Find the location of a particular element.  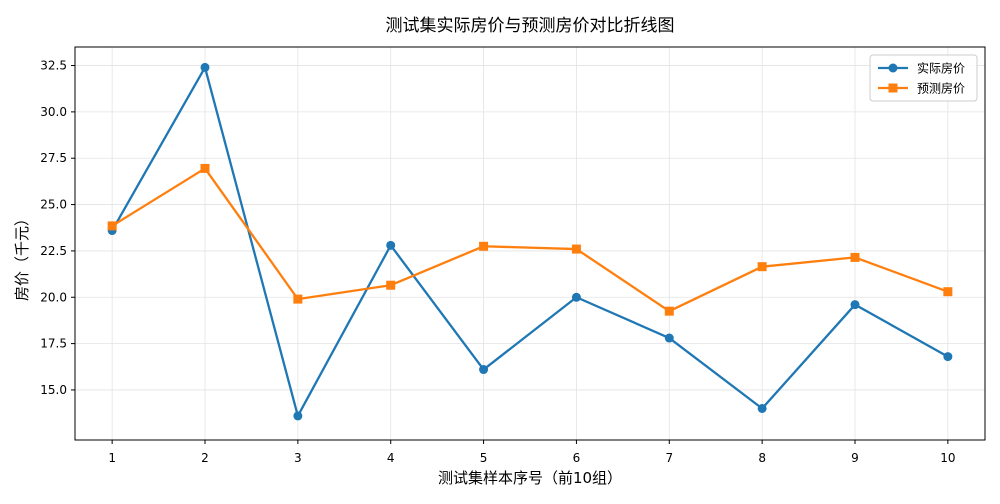

legend-item: 实际房价 is located at coordinates (921, 68).